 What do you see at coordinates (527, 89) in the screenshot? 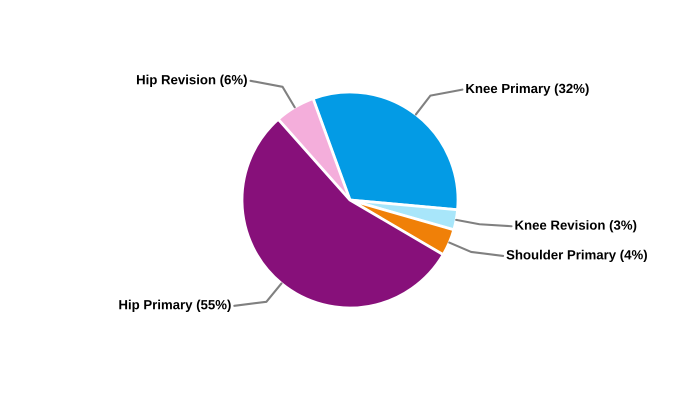
I see `slice-label: Knee Primary (32%)` at bounding box center [527, 89].